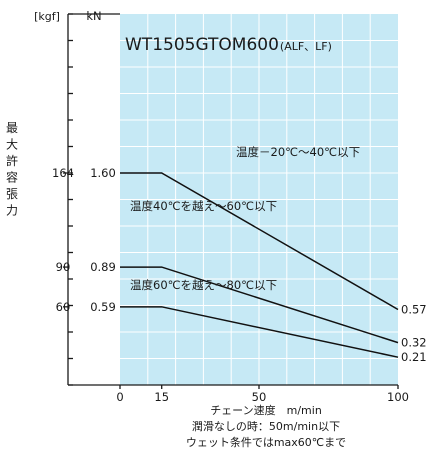 The image size is (448, 456). I want to click on series-end-label: 0.21, so click(414, 357).